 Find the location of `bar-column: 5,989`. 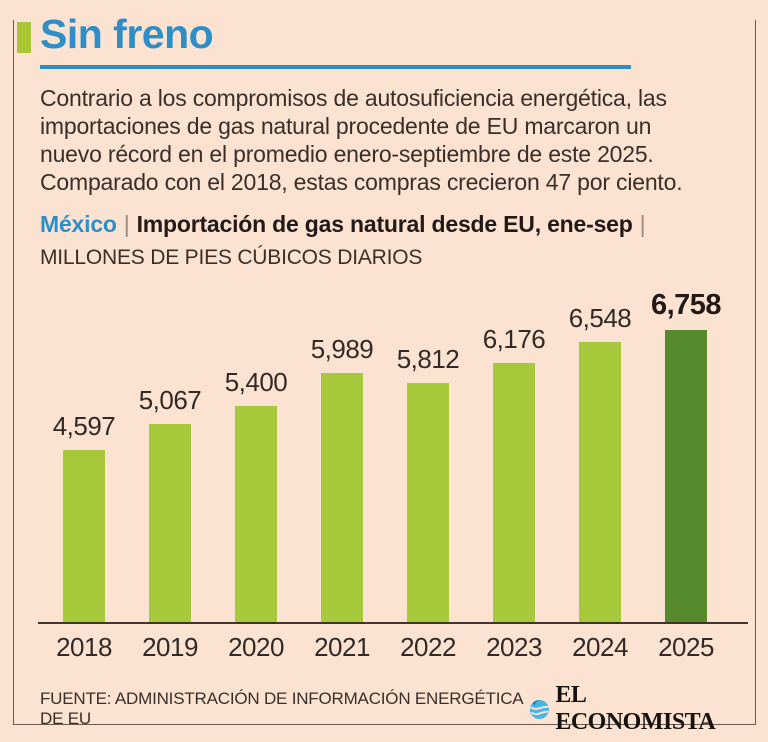

bar-column: 5,989 is located at coordinates (342, 455).